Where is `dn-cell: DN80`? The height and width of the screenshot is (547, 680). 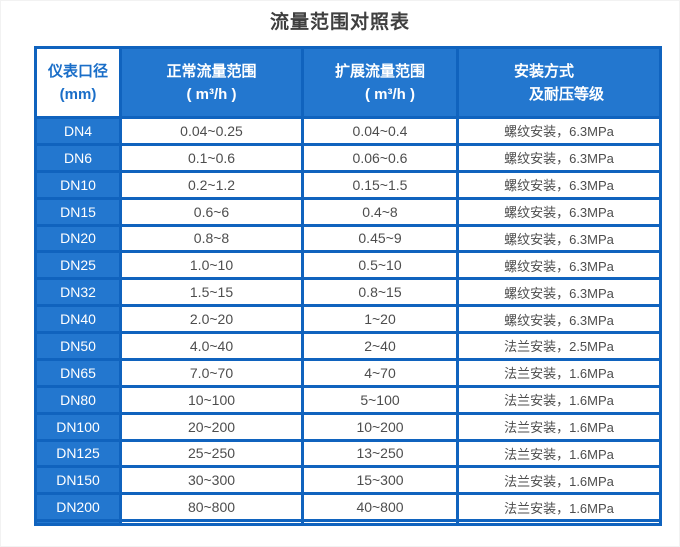
dn-cell: DN80 is located at coordinates (78, 399).